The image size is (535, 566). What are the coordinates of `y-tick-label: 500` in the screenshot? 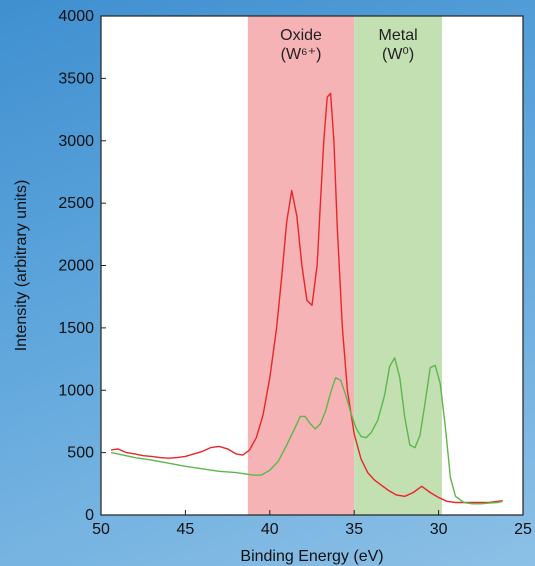 It's located at (80, 453).